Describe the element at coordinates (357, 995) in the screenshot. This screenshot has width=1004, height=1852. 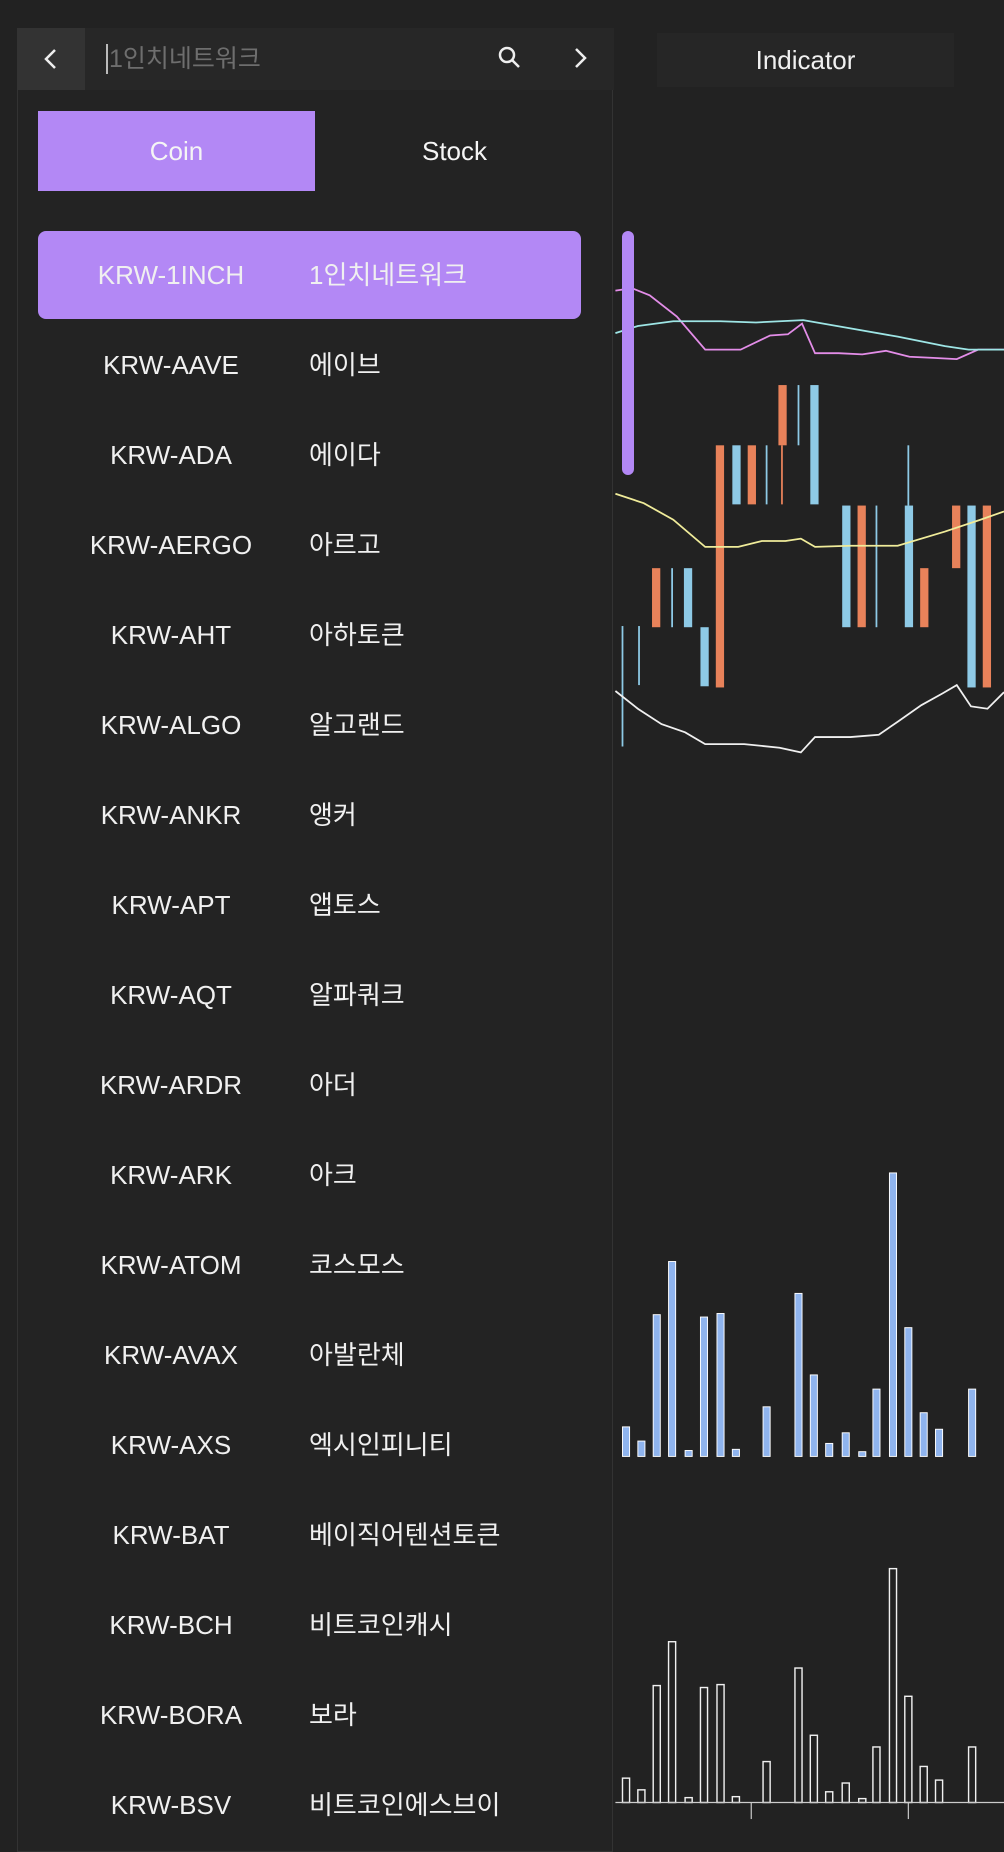
I see `market-name: 알파쿼크` at that location.